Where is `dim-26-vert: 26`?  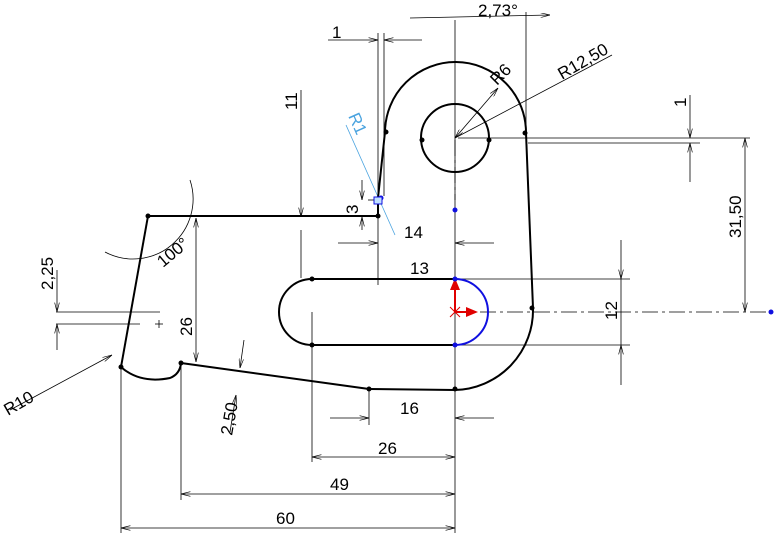
dim-26-vert: 26 is located at coordinates (186, 326).